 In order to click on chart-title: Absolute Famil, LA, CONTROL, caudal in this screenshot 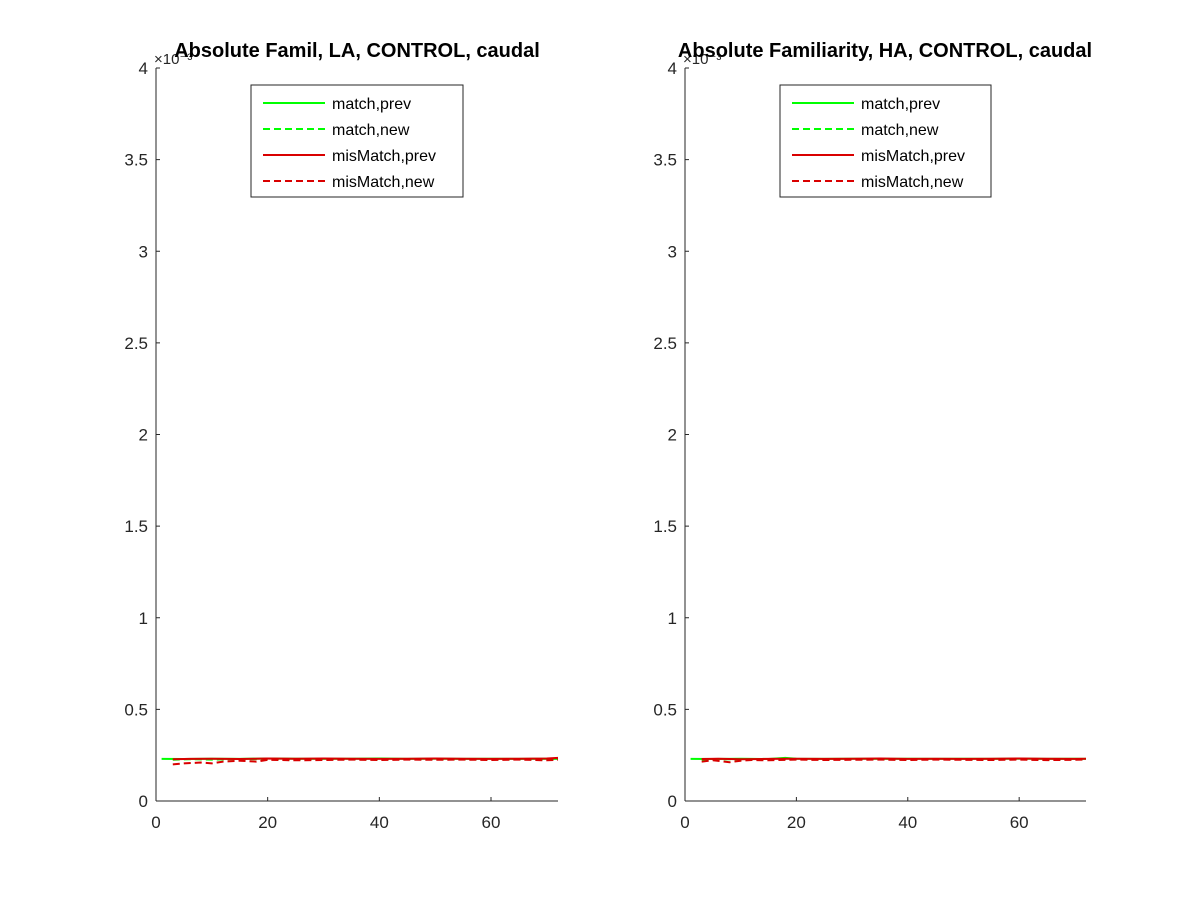, I will do `click(357, 51)`.